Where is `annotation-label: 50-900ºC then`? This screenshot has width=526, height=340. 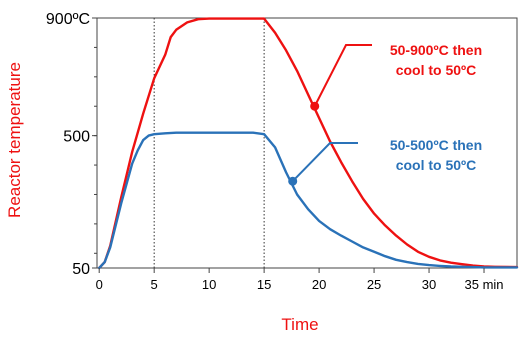 annotation-label: 50-900ºC then is located at coordinates (436, 50).